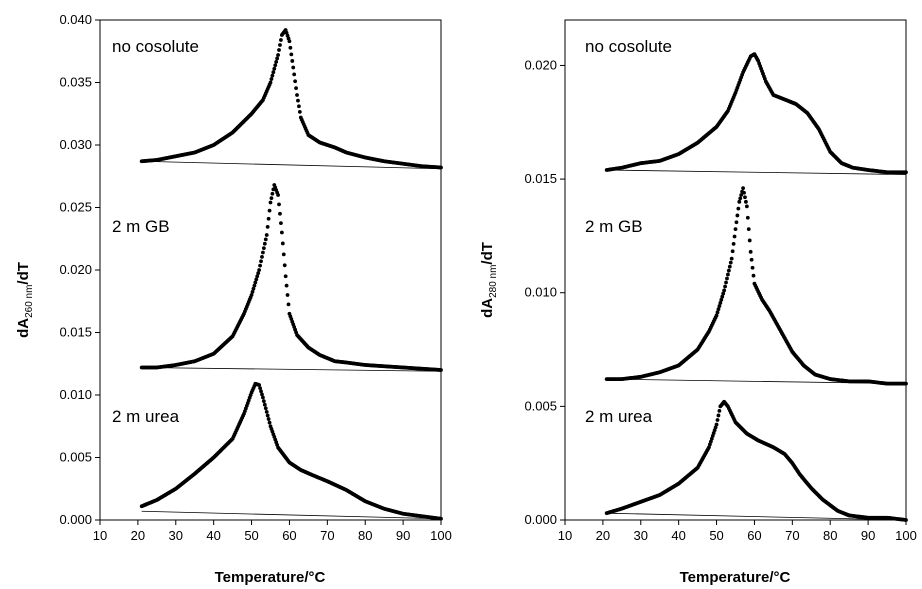 Image resolution: width=922 pixels, height=589 pixels. Describe the element at coordinates (277, 99) in the screenshot. I see `series-0: no cosolute` at that location.